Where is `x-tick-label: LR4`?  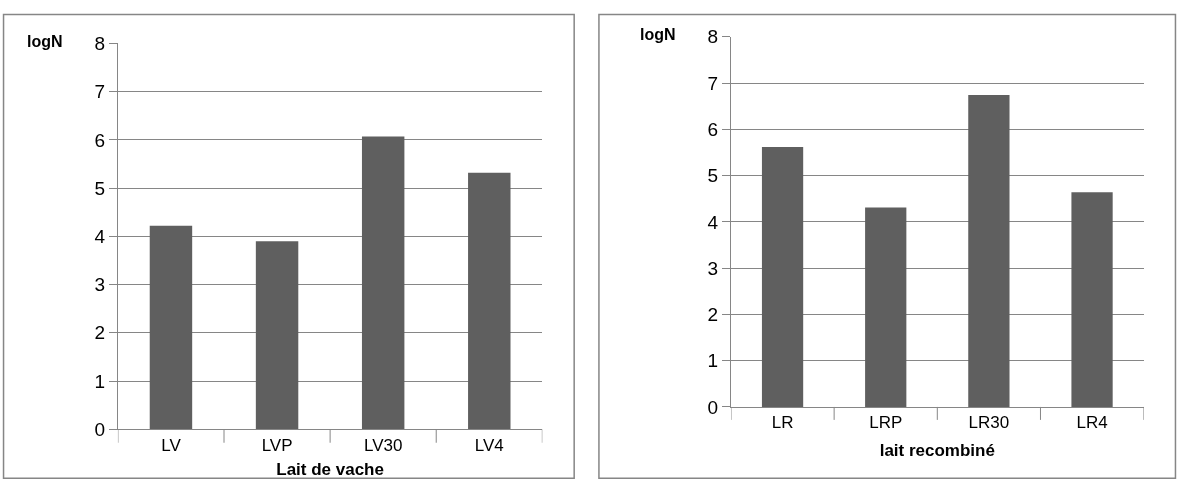
x-tick-label: LR4 is located at coordinates (1092, 423).